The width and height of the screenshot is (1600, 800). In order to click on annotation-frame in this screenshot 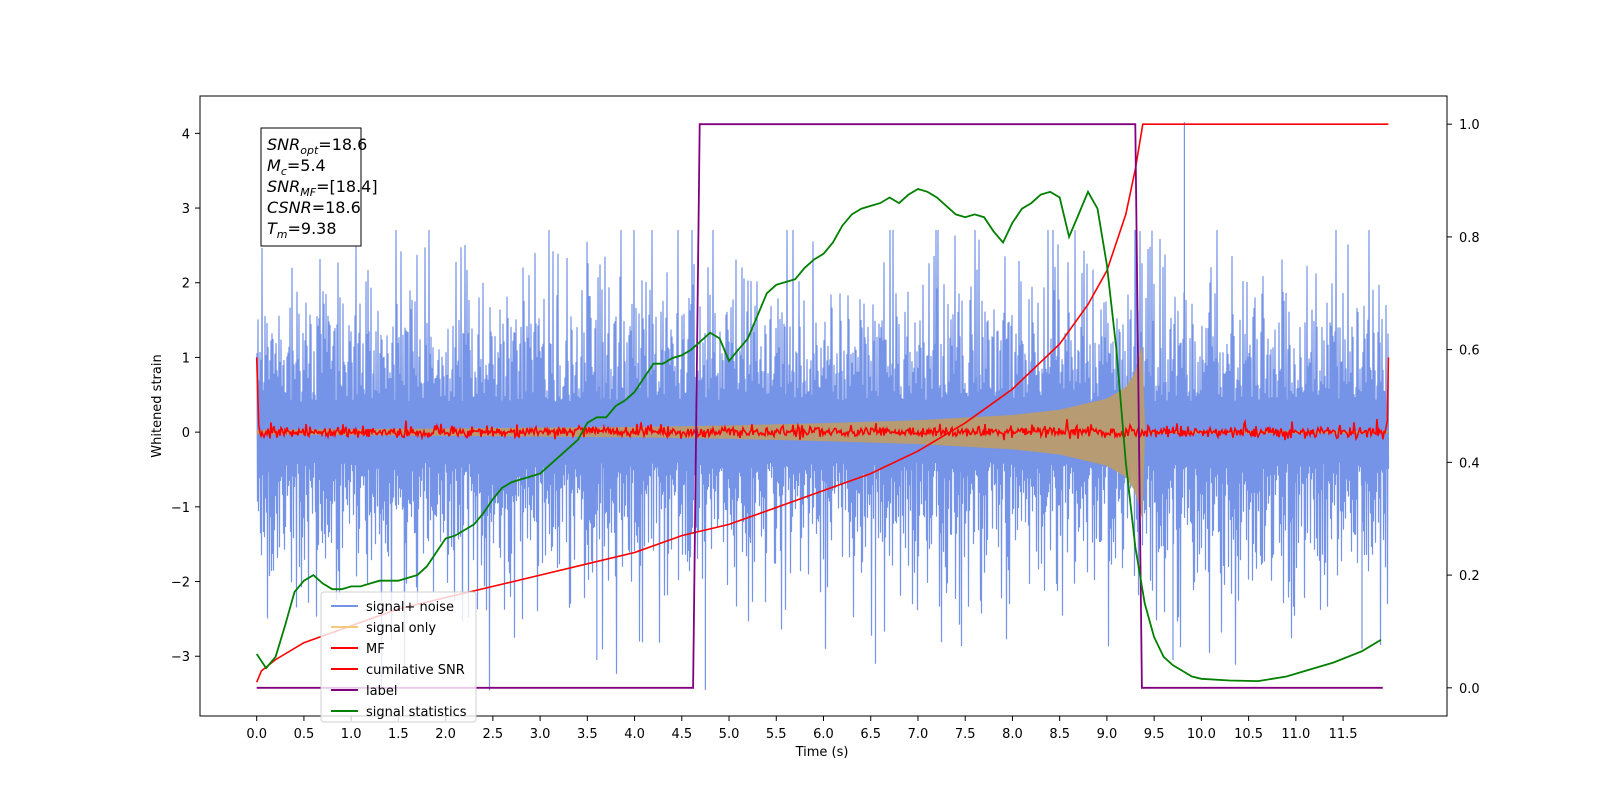, I will do `click(311, 187)`.